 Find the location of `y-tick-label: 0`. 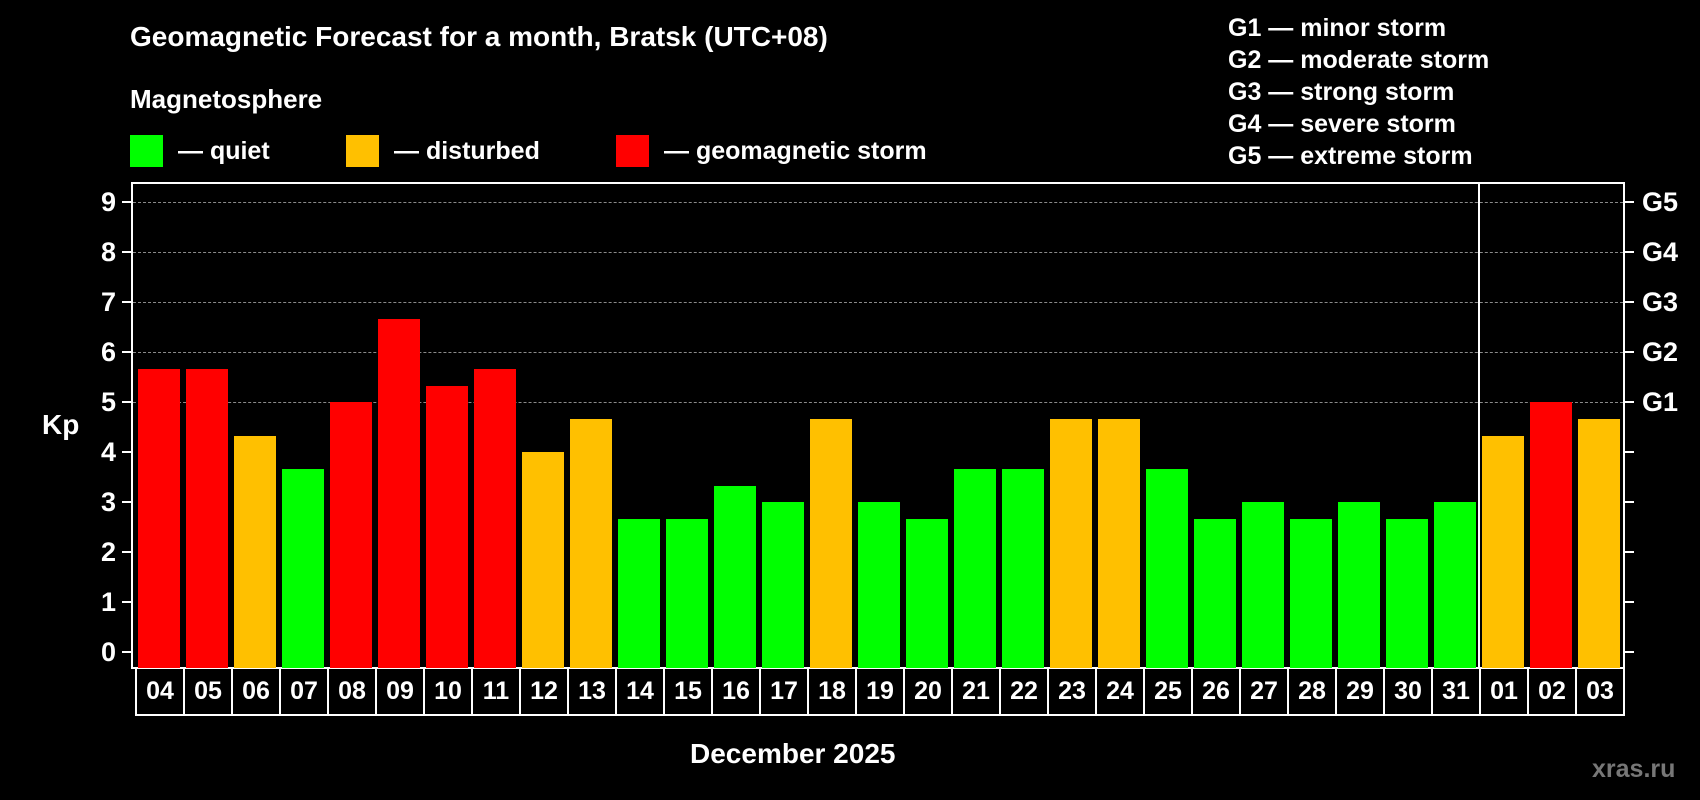

y-tick-label: 0 is located at coordinates (108, 652).